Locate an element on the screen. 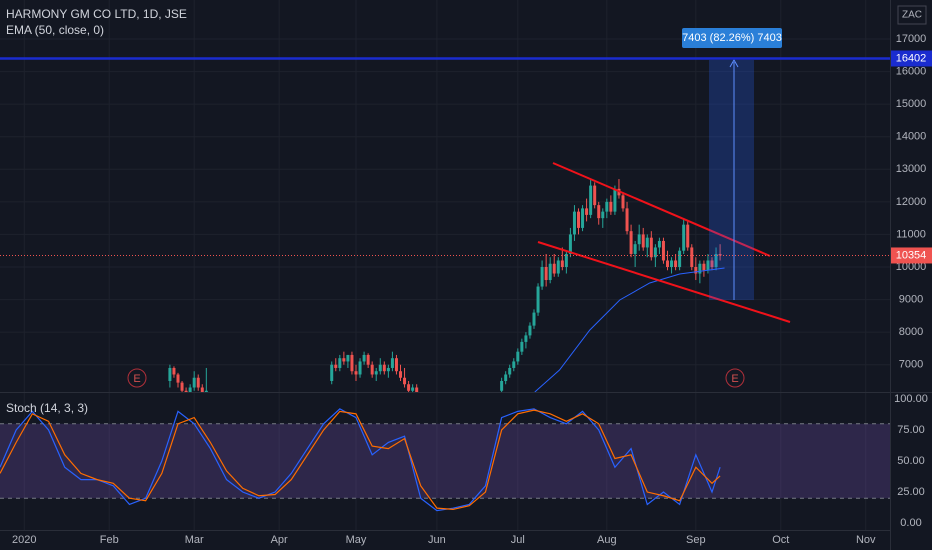 The width and height of the screenshot is (932, 550). ema-line is located at coordinates (629, 329).